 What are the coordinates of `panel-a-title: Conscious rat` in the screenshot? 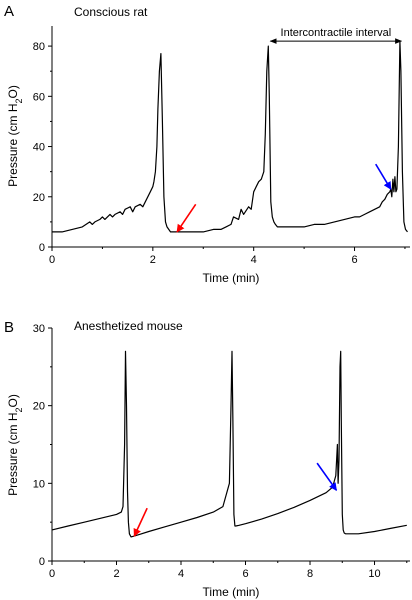 It's located at (111, 12).